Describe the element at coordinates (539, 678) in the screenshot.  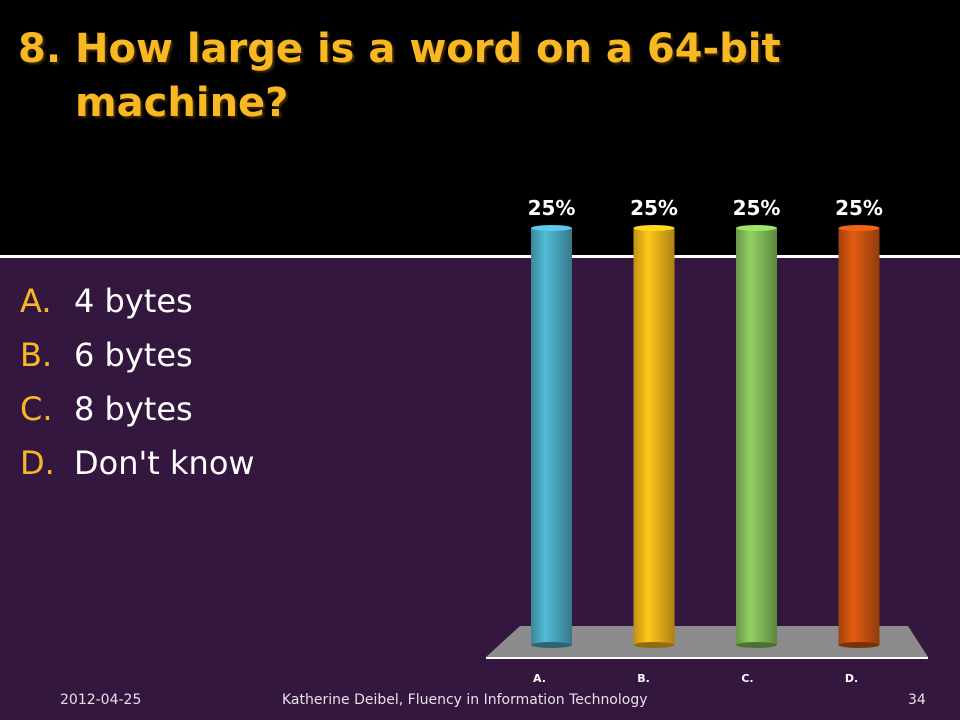
I see `category-label: A.` at that location.